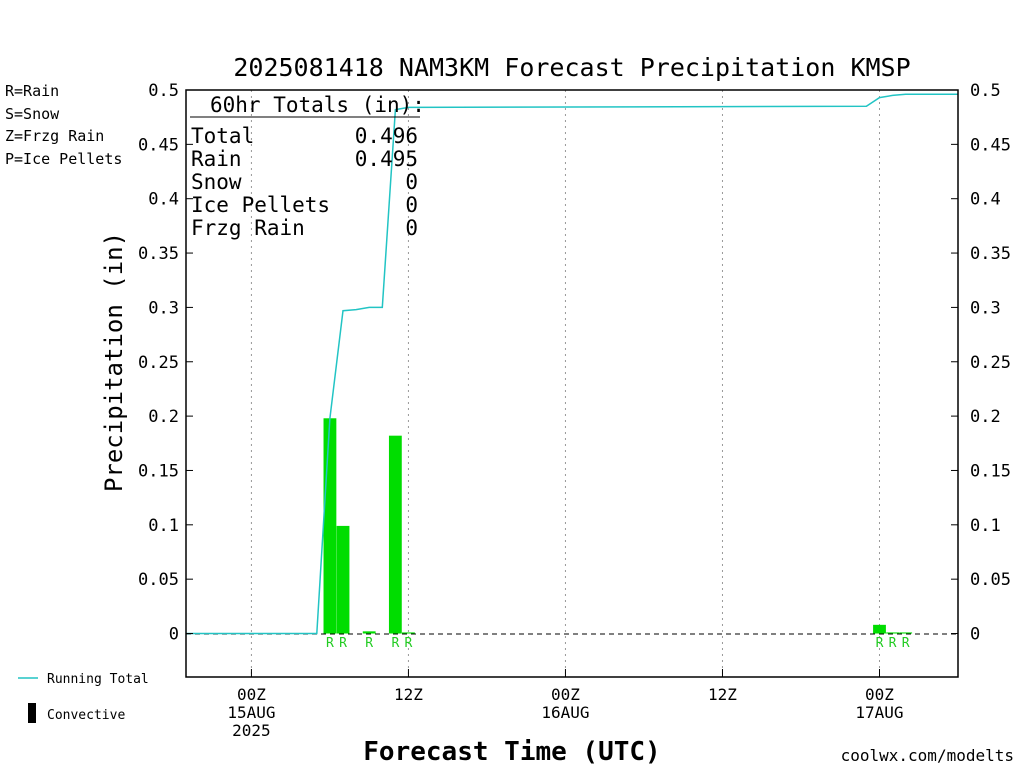 The width and height of the screenshot is (1024, 768). Describe the element at coordinates (408, 694) in the screenshot. I see `x-tick-label-1-0: 12Z` at that location.